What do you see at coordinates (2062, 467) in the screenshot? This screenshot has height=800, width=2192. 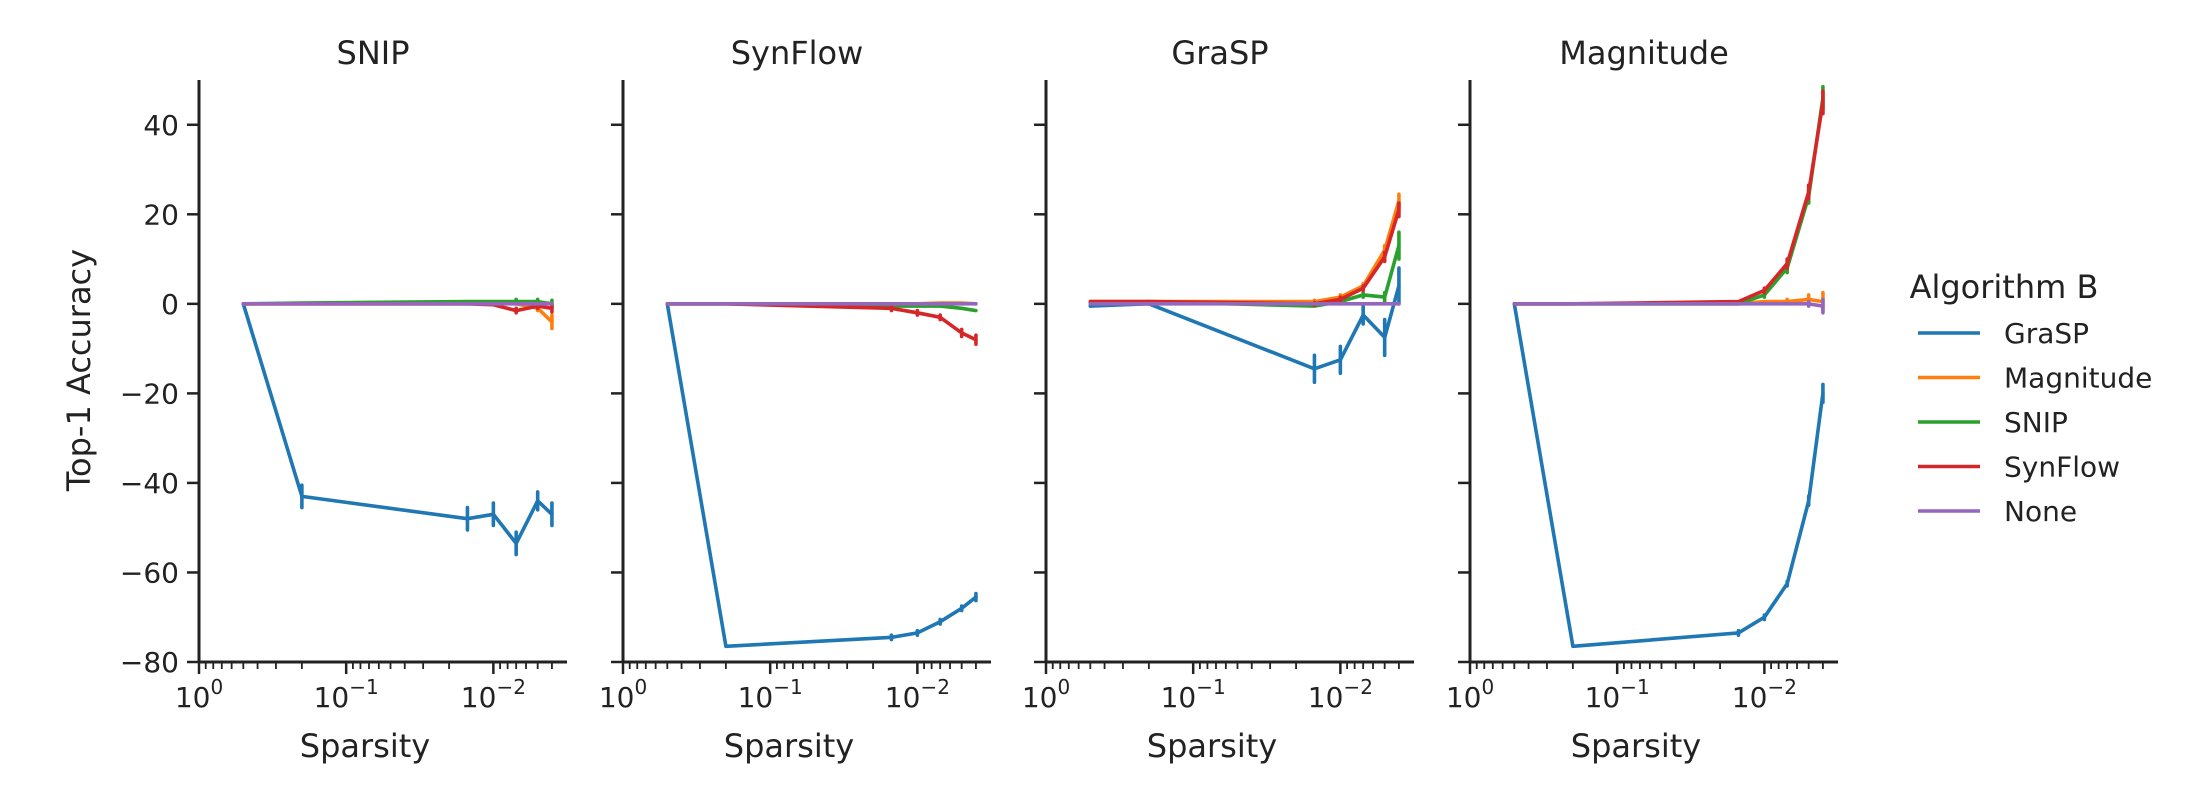 I see `legend-label: SynFlow` at bounding box center [2062, 467].